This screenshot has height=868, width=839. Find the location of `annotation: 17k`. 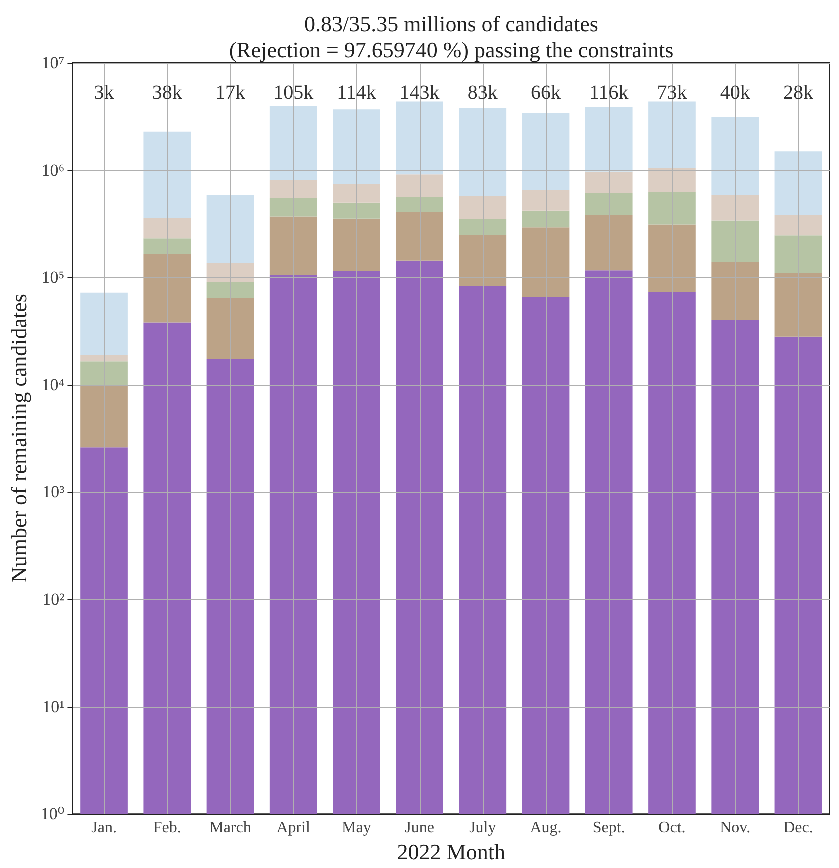

annotation: 17k is located at coordinates (230, 93).